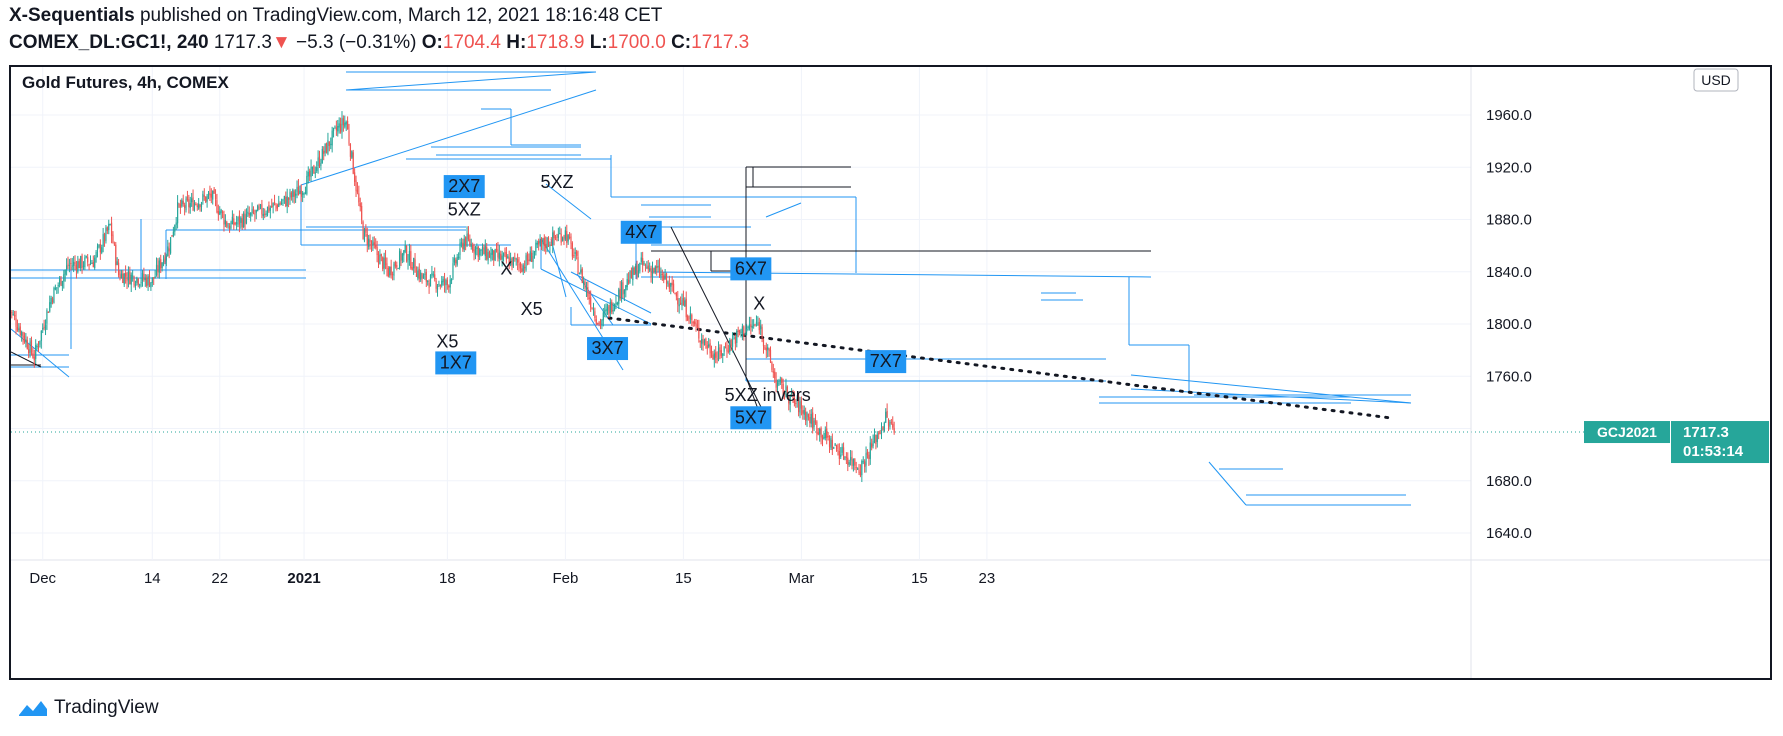 The height and width of the screenshot is (736, 1783). I want to click on currency-button: USD, so click(1716, 80).